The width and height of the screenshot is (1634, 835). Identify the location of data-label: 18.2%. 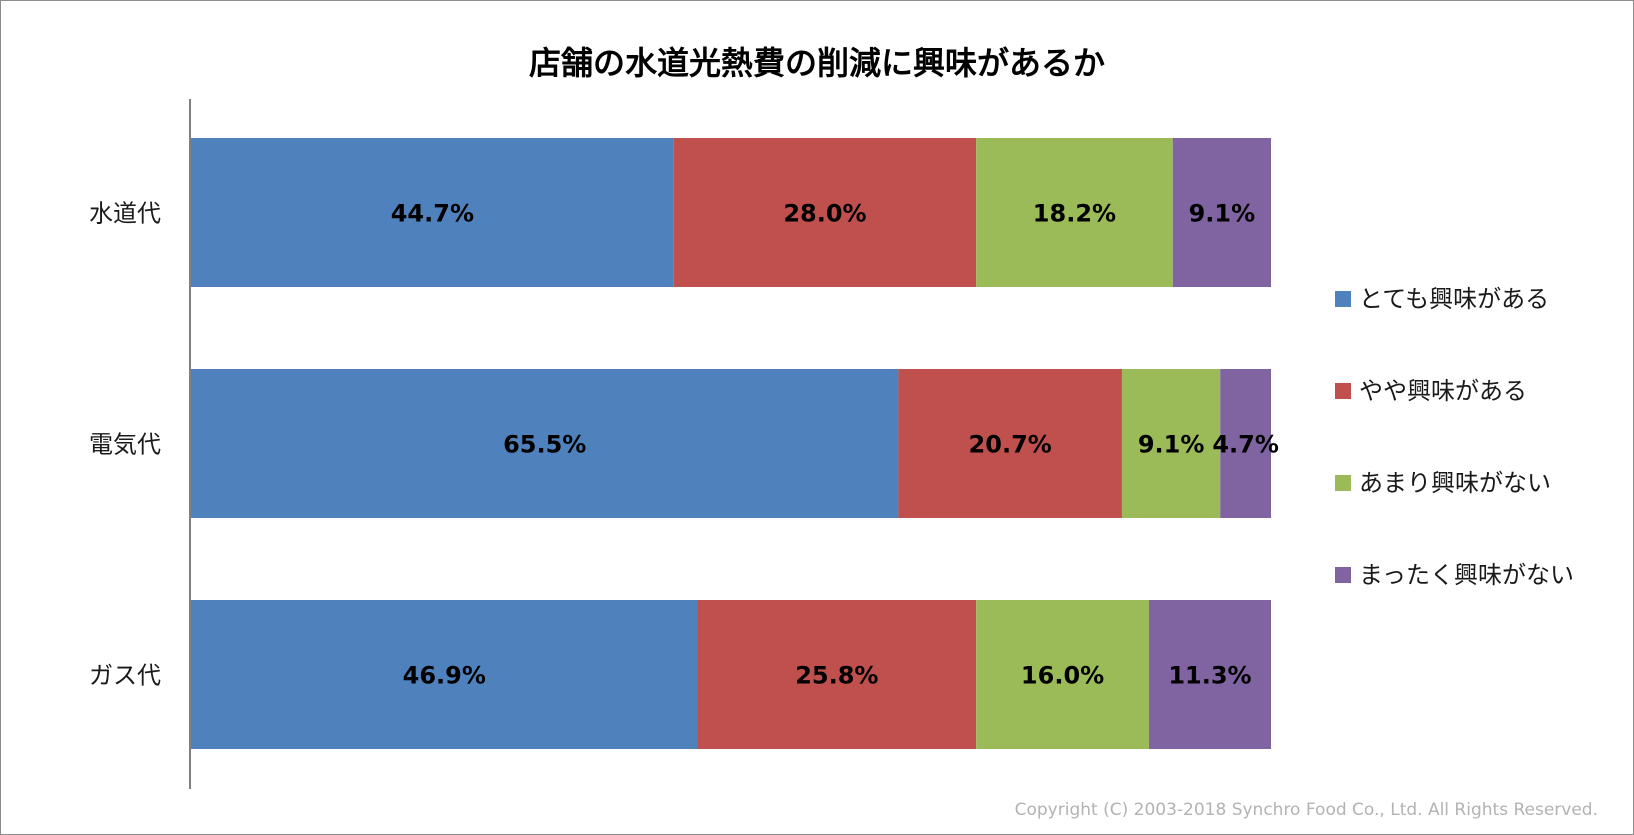
(1074, 214).